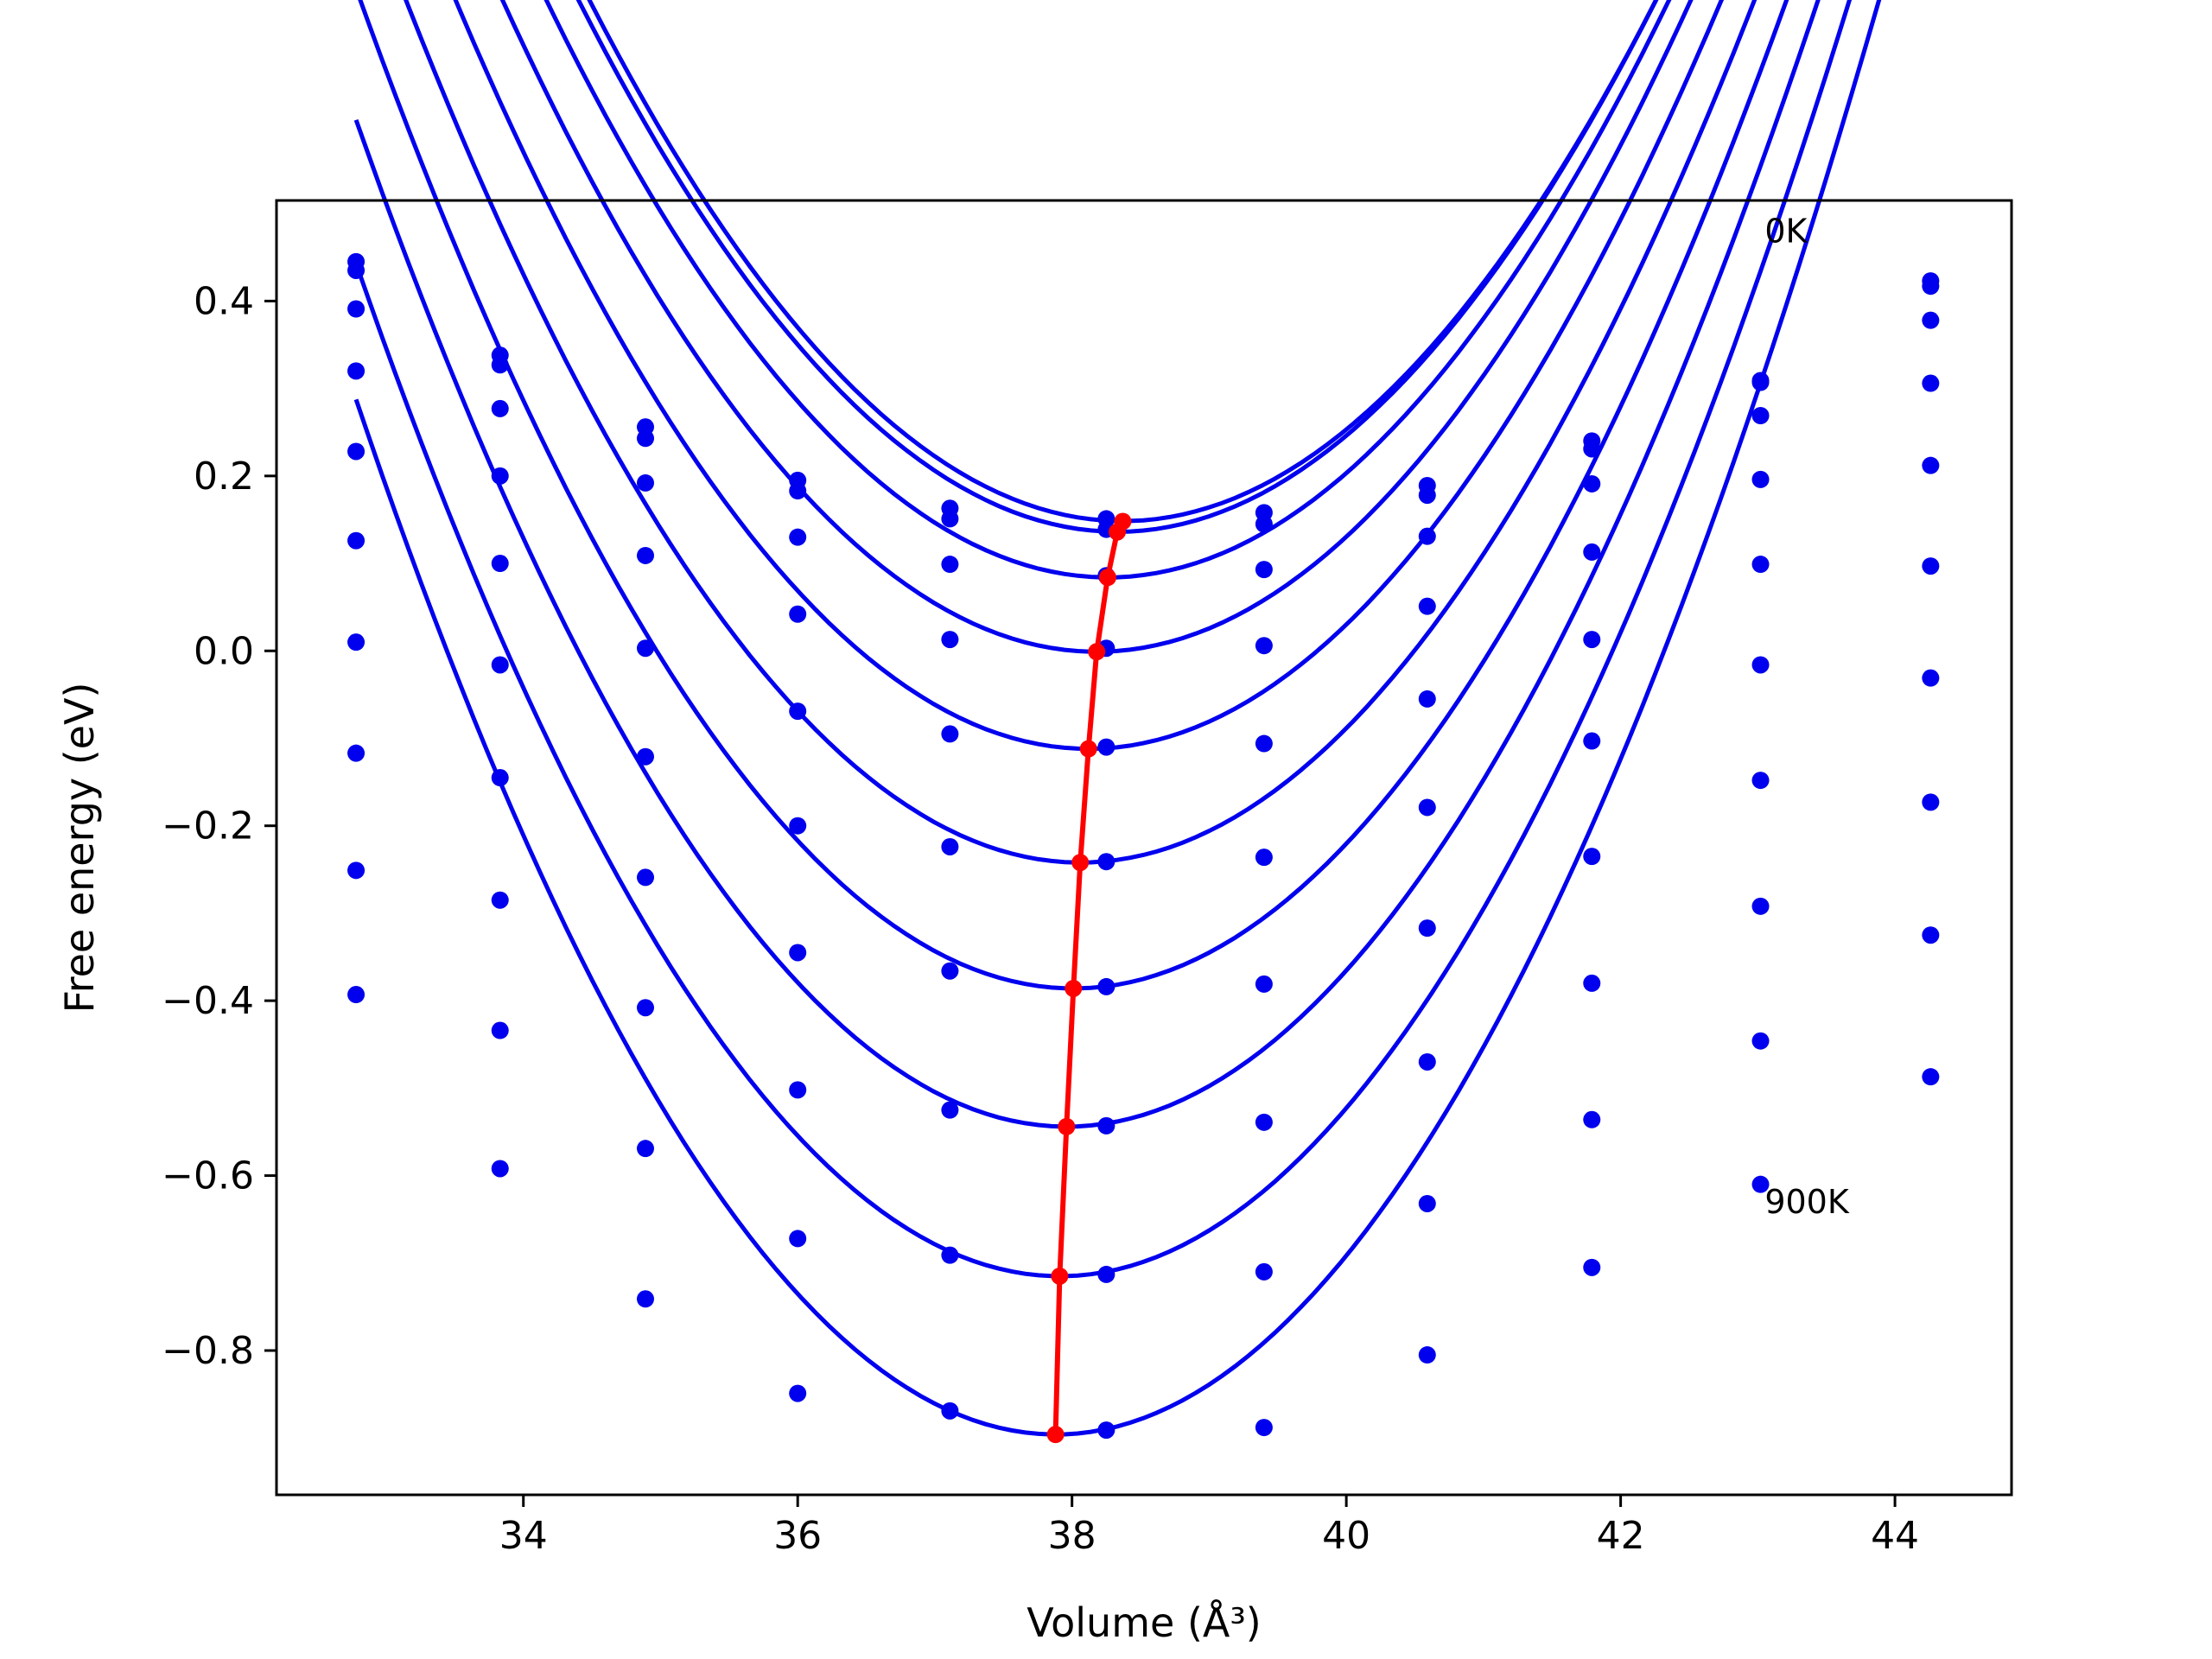 The width and height of the screenshot is (2212, 1659). Describe the element at coordinates (208, 1001) in the screenshot. I see `y-tick-label: −0.4` at that location.